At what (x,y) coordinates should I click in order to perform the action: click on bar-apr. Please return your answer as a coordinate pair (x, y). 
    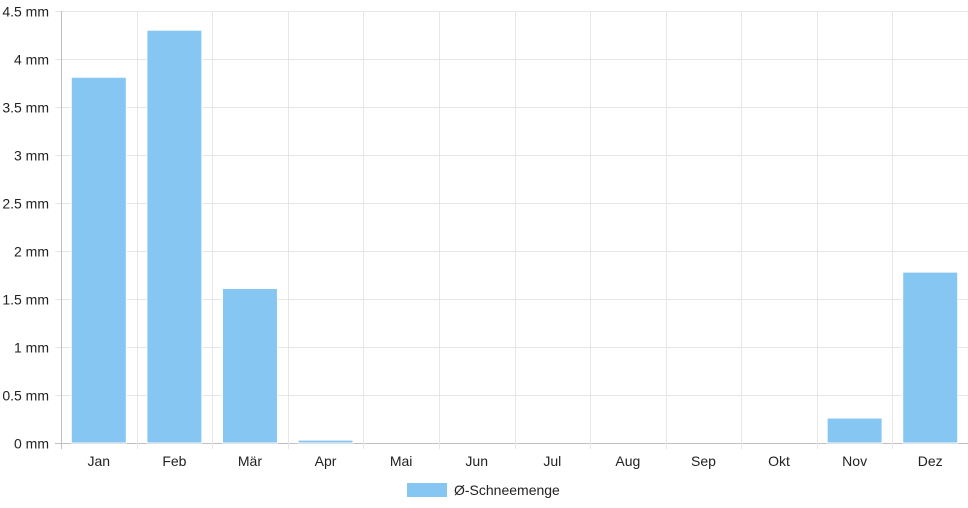
    Looking at the image, I should click on (325, 441).